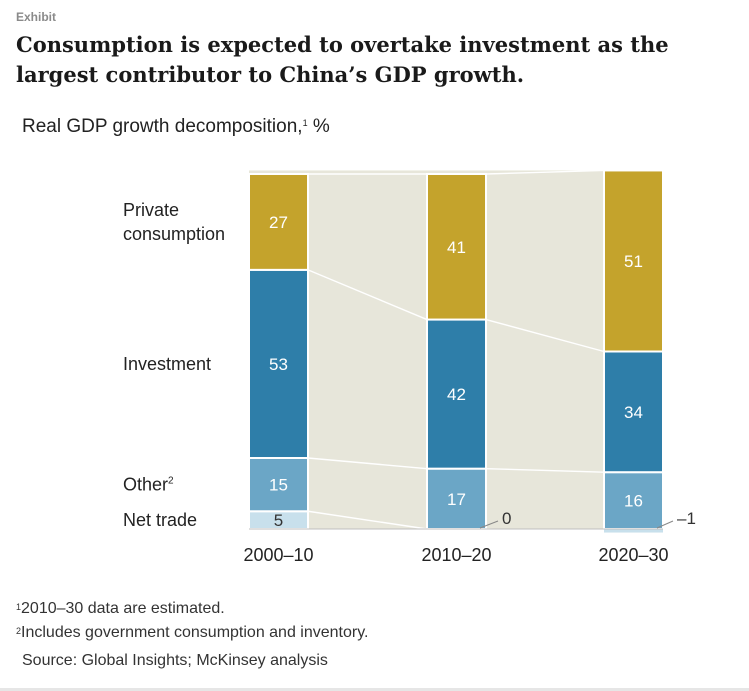  I want to click on value-label-other-2000-10: 15, so click(278, 485).